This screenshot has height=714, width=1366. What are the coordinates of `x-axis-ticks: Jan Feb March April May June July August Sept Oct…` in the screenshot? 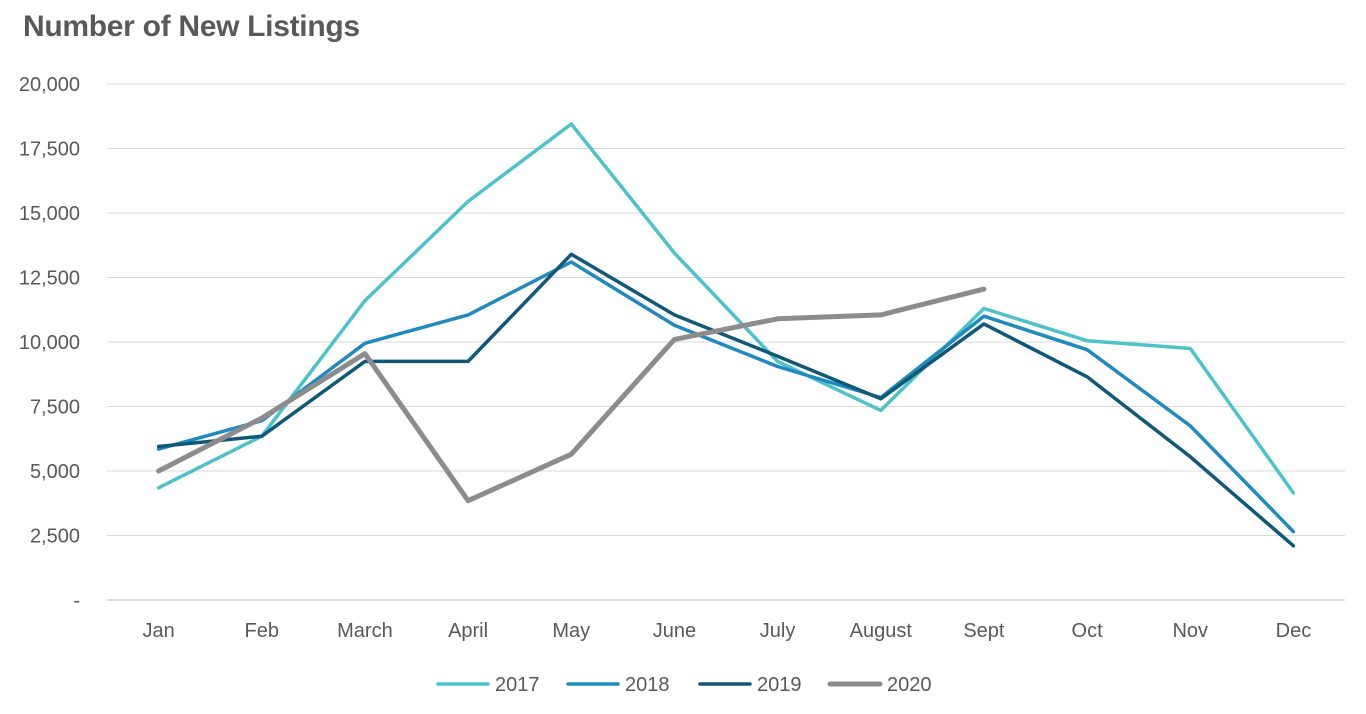 It's located at (726, 631).